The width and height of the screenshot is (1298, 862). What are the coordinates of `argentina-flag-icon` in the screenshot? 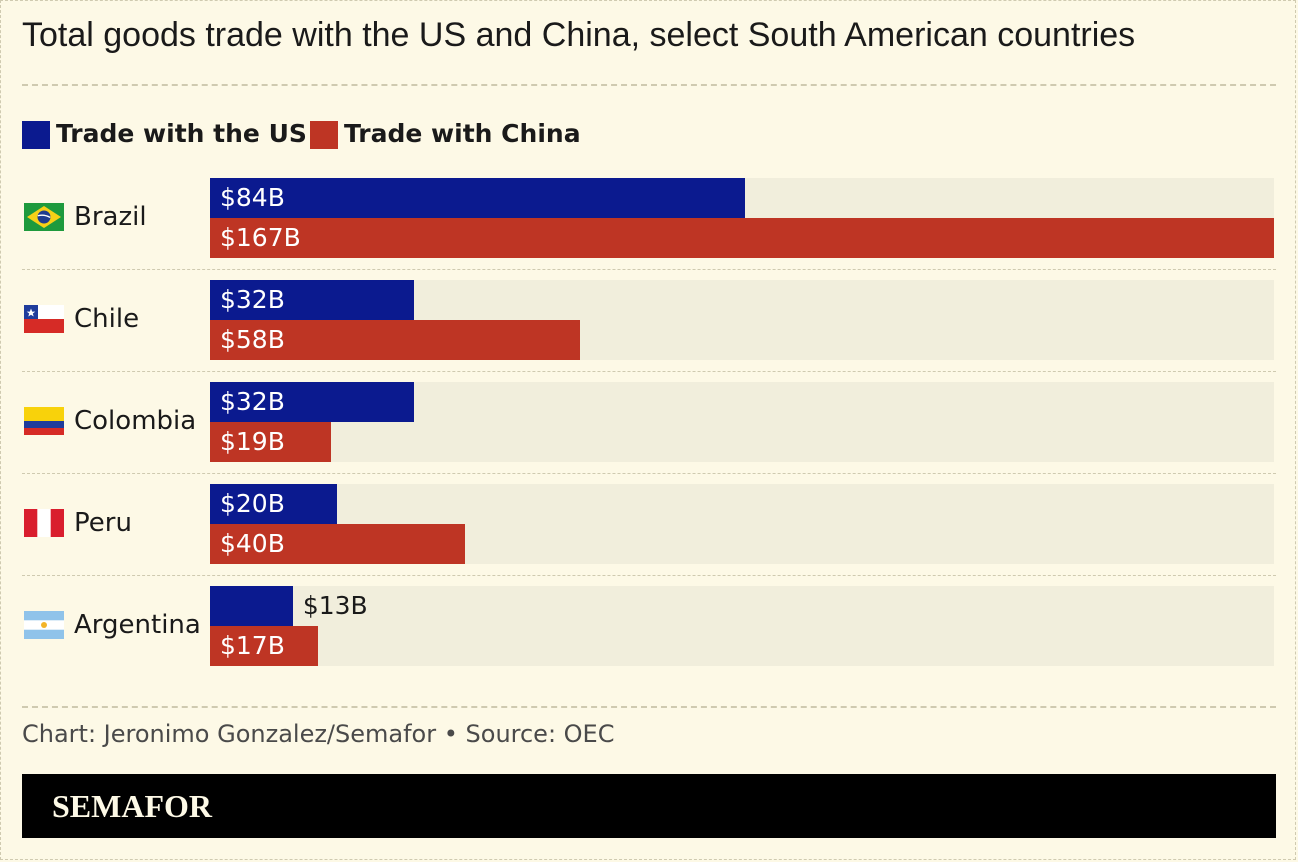 It's located at (44, 625).